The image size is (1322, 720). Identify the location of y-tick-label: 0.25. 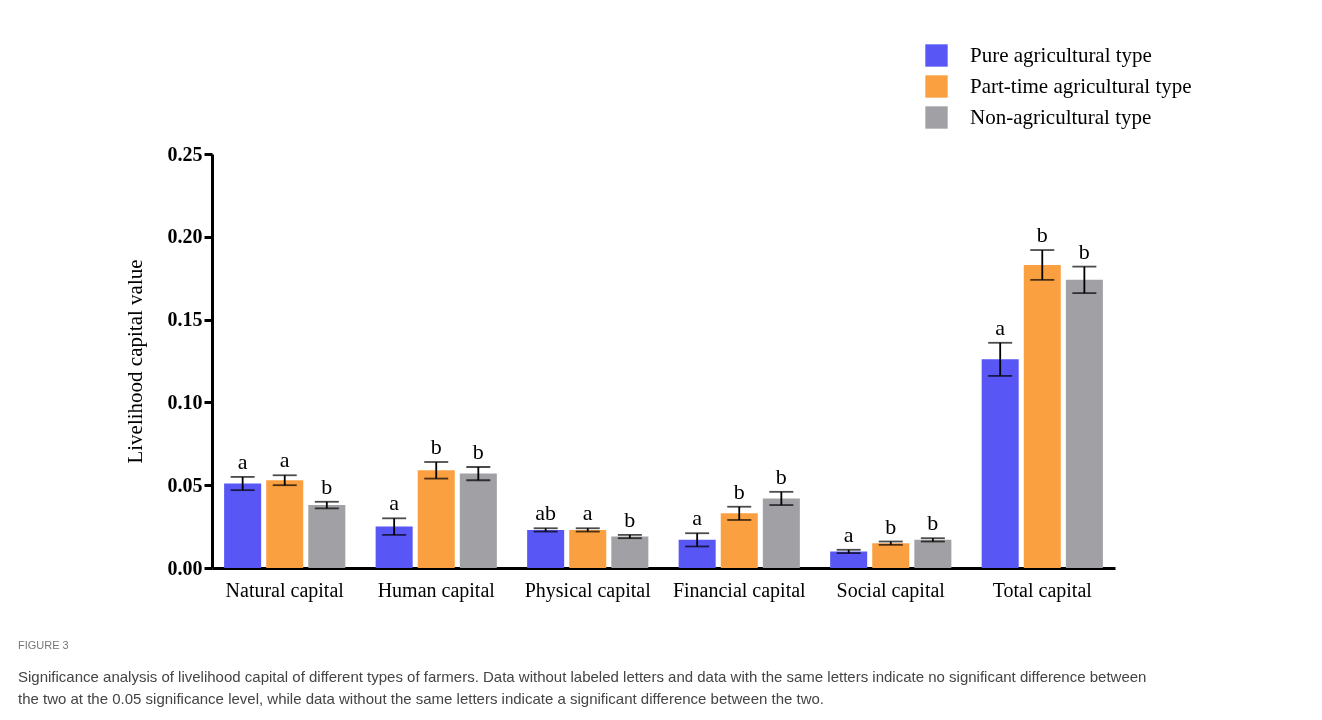
(185, 153).